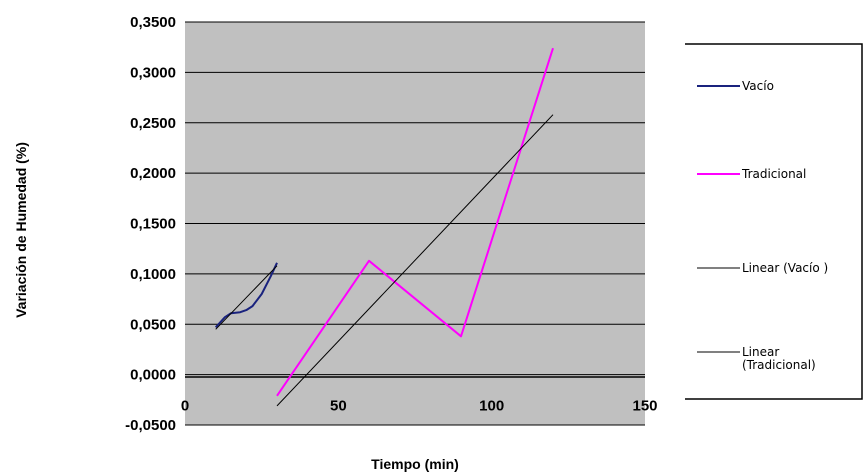  I want to click on legend-label: Linear (Tradicional), so click(779, 358).